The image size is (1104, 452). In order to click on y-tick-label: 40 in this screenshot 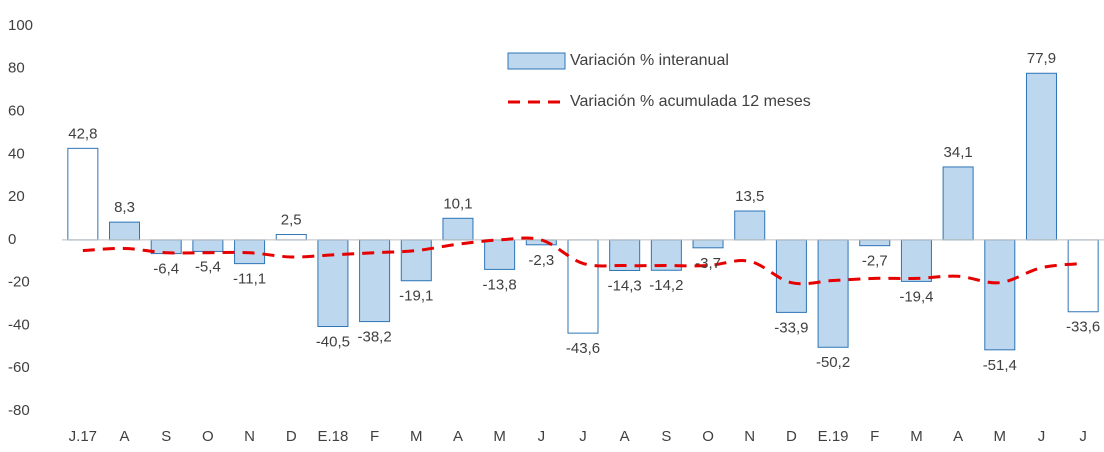, I will do `click(16, 153)`.